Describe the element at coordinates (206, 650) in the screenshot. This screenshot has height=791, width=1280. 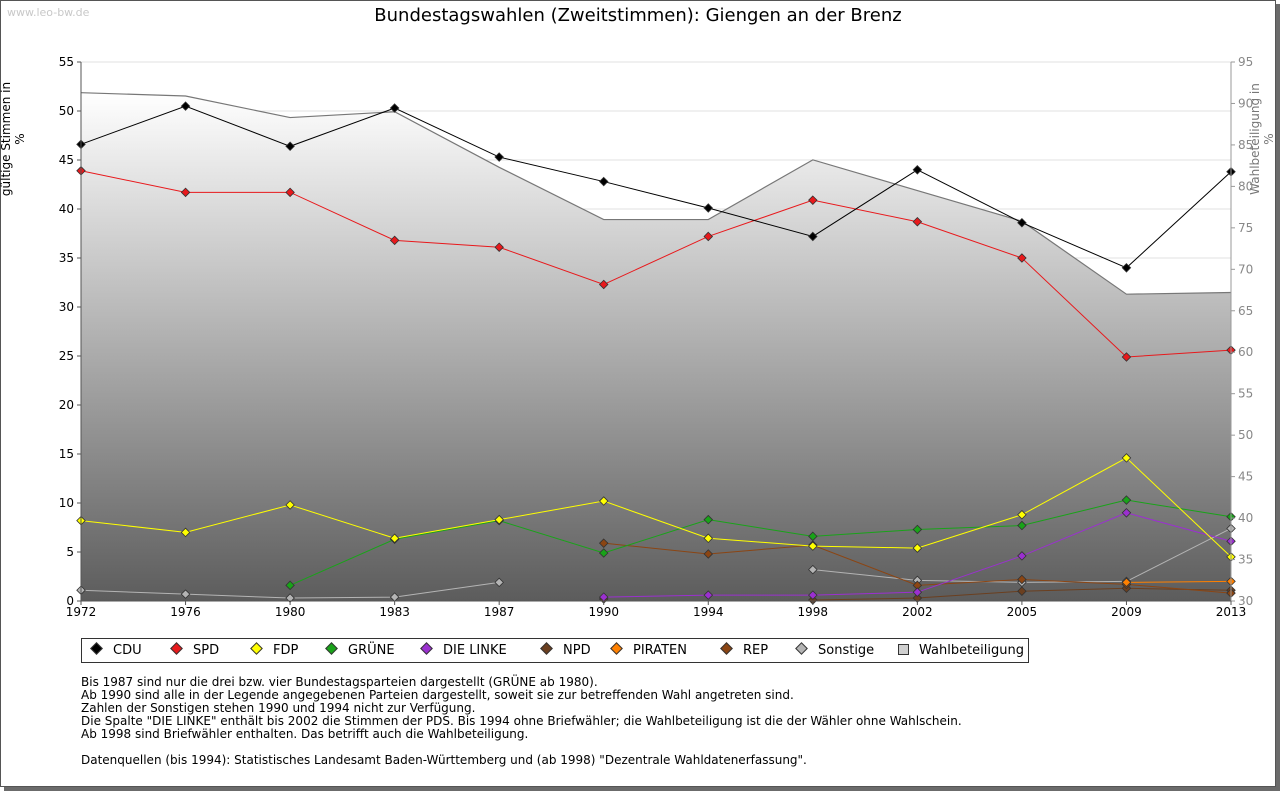
I see `legend-label: SPD` at that location.